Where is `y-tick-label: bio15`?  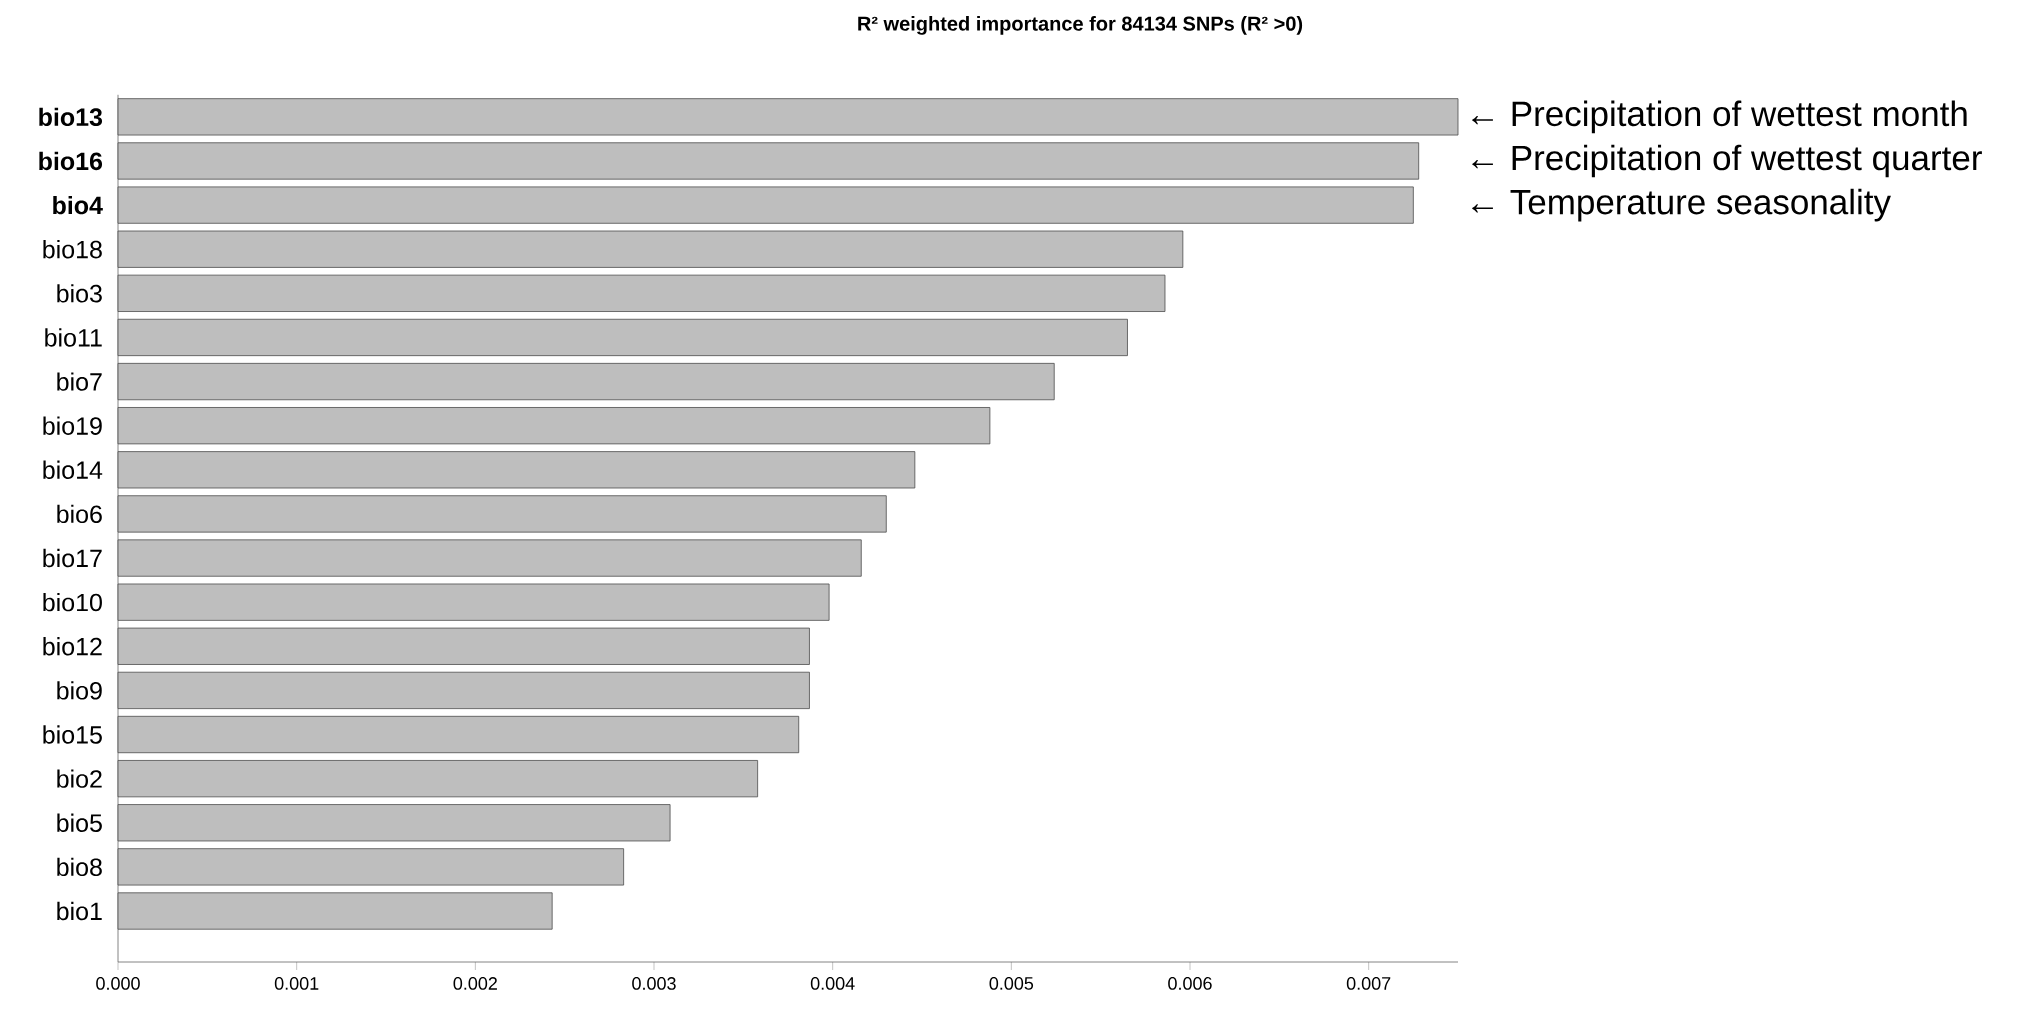
y-tick-label: bio15 is located at coordinates (72, 734).